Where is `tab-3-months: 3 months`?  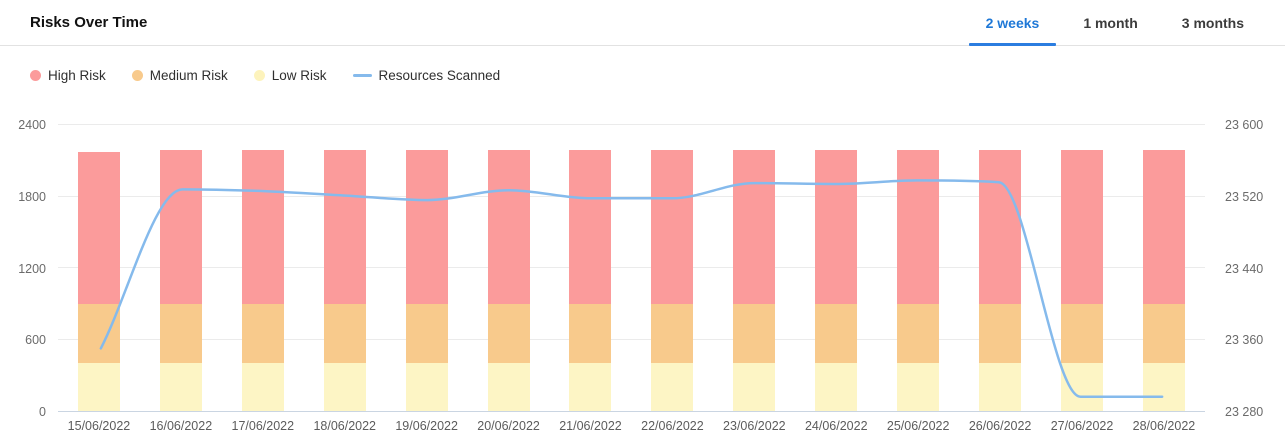 tab-3-months: 3 months is located at coordinates (1212, 22).